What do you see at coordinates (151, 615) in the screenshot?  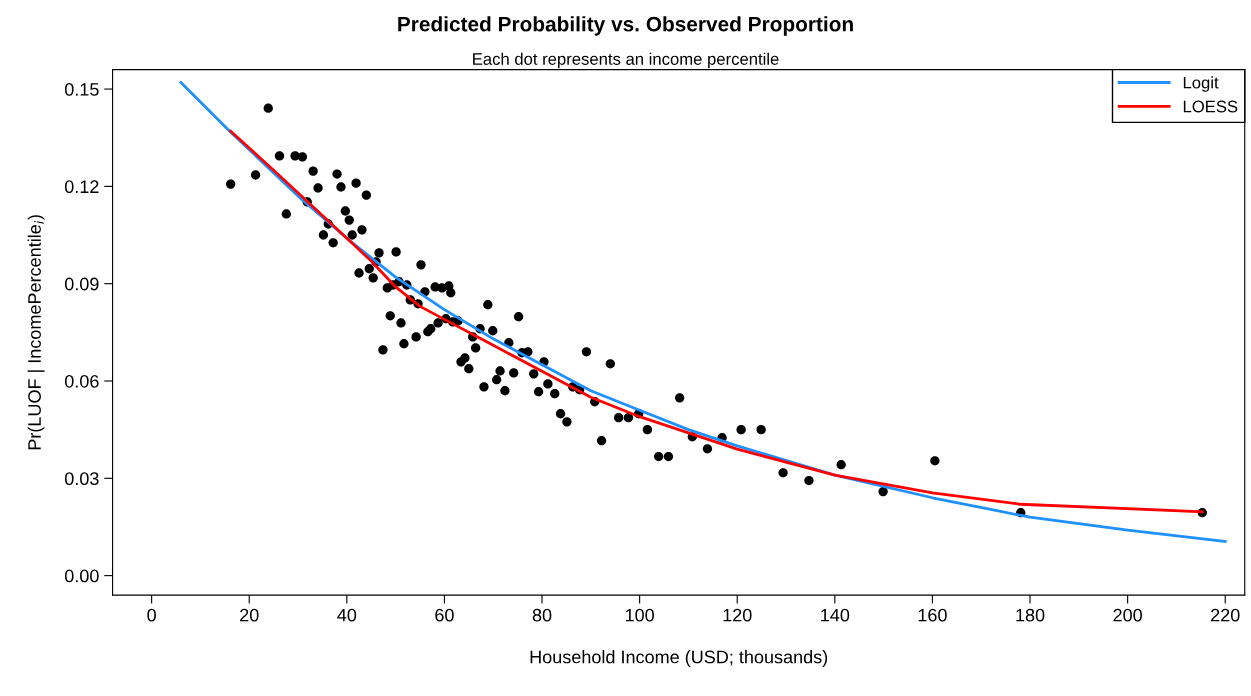 I see `x-tick-label: 0` at bounding box center [151, 615].